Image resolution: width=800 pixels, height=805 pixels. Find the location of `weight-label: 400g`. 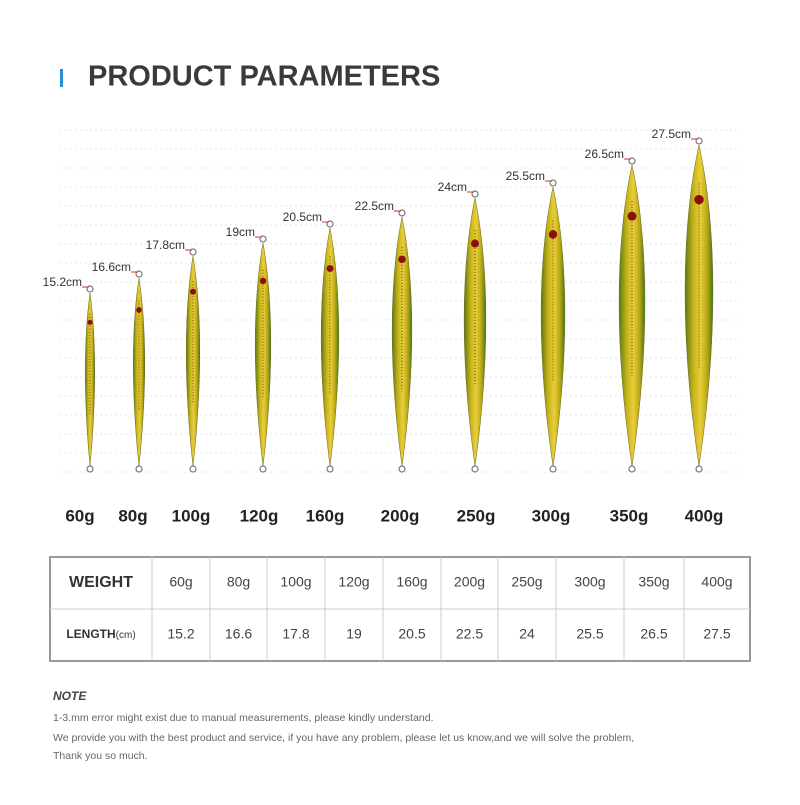

weight-label: 400g is located at coordinates (704, 515).